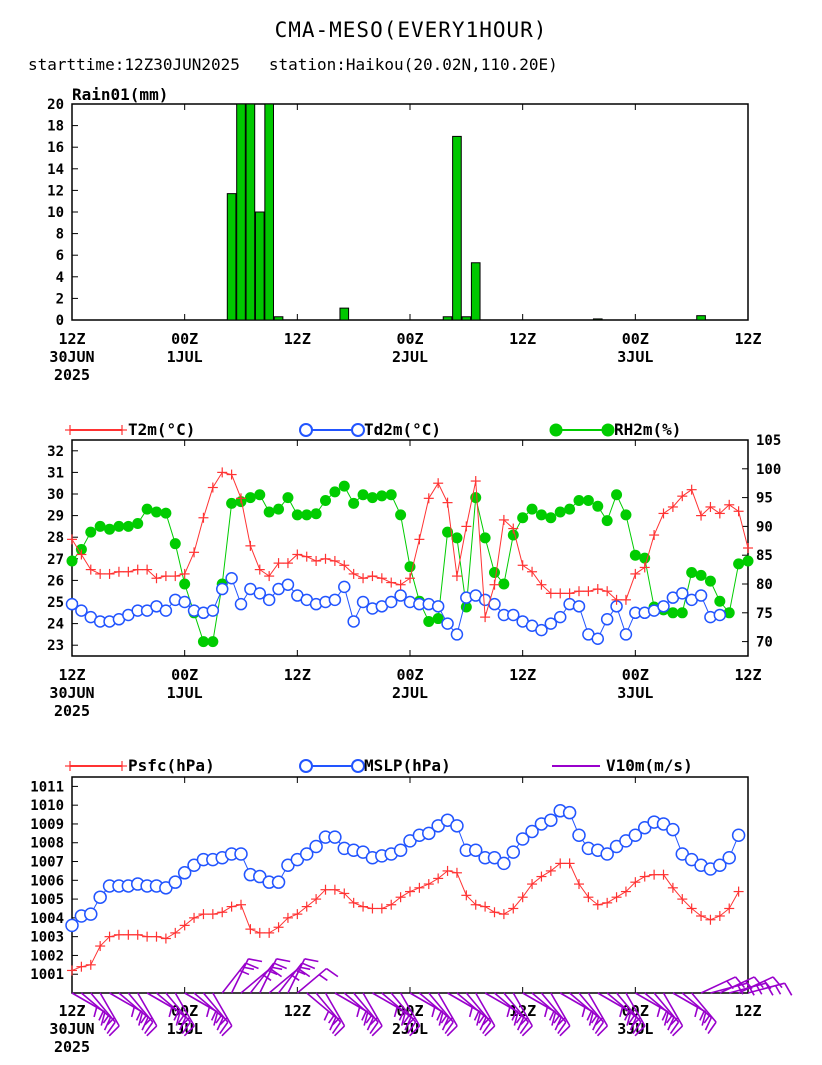 The width and height of the screenshot is (822, 1065). I want to click on pressure-y-tick-label: 1009, so click(47, 825).